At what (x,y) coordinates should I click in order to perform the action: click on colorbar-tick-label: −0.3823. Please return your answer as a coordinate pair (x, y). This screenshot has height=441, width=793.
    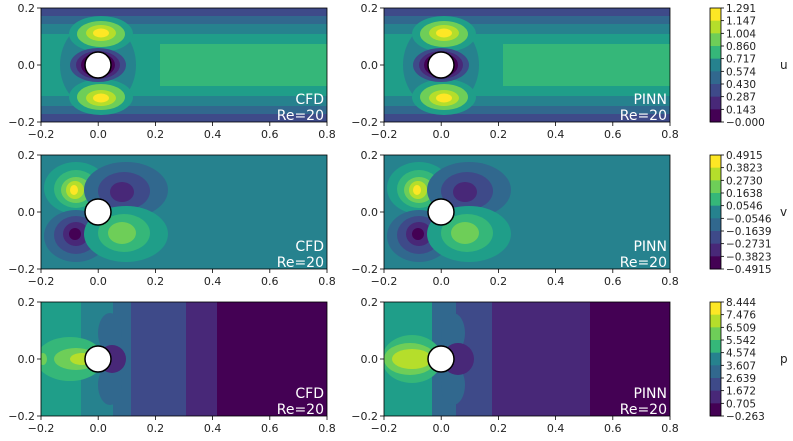
    Looking at the image, I should click on (749, 257).